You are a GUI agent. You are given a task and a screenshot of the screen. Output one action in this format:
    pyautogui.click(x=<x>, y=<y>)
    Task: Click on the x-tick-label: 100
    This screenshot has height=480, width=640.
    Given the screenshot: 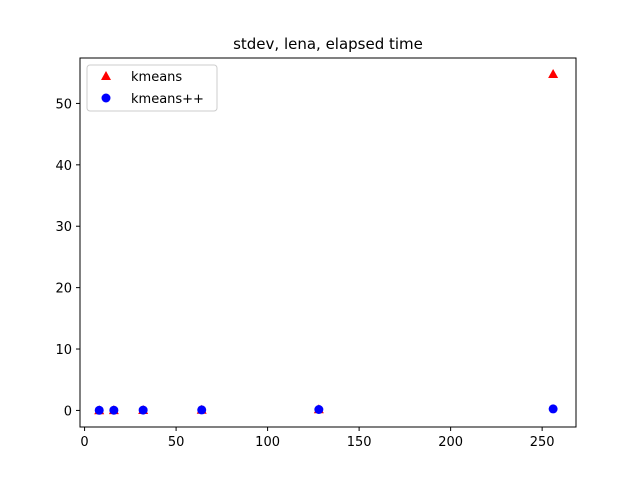 What is the action you would take?
    pyautogui.click(x=267, y=442)
    